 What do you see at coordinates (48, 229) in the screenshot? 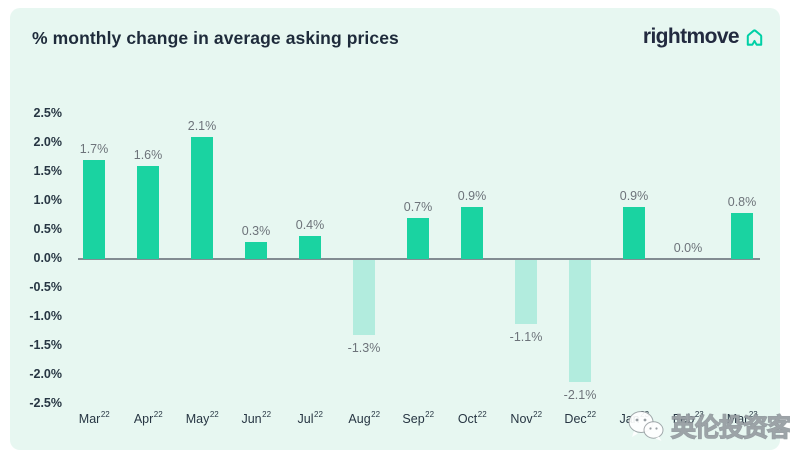
I see `y-axis-tick: 0.5%` at bounding box center [48, 229].